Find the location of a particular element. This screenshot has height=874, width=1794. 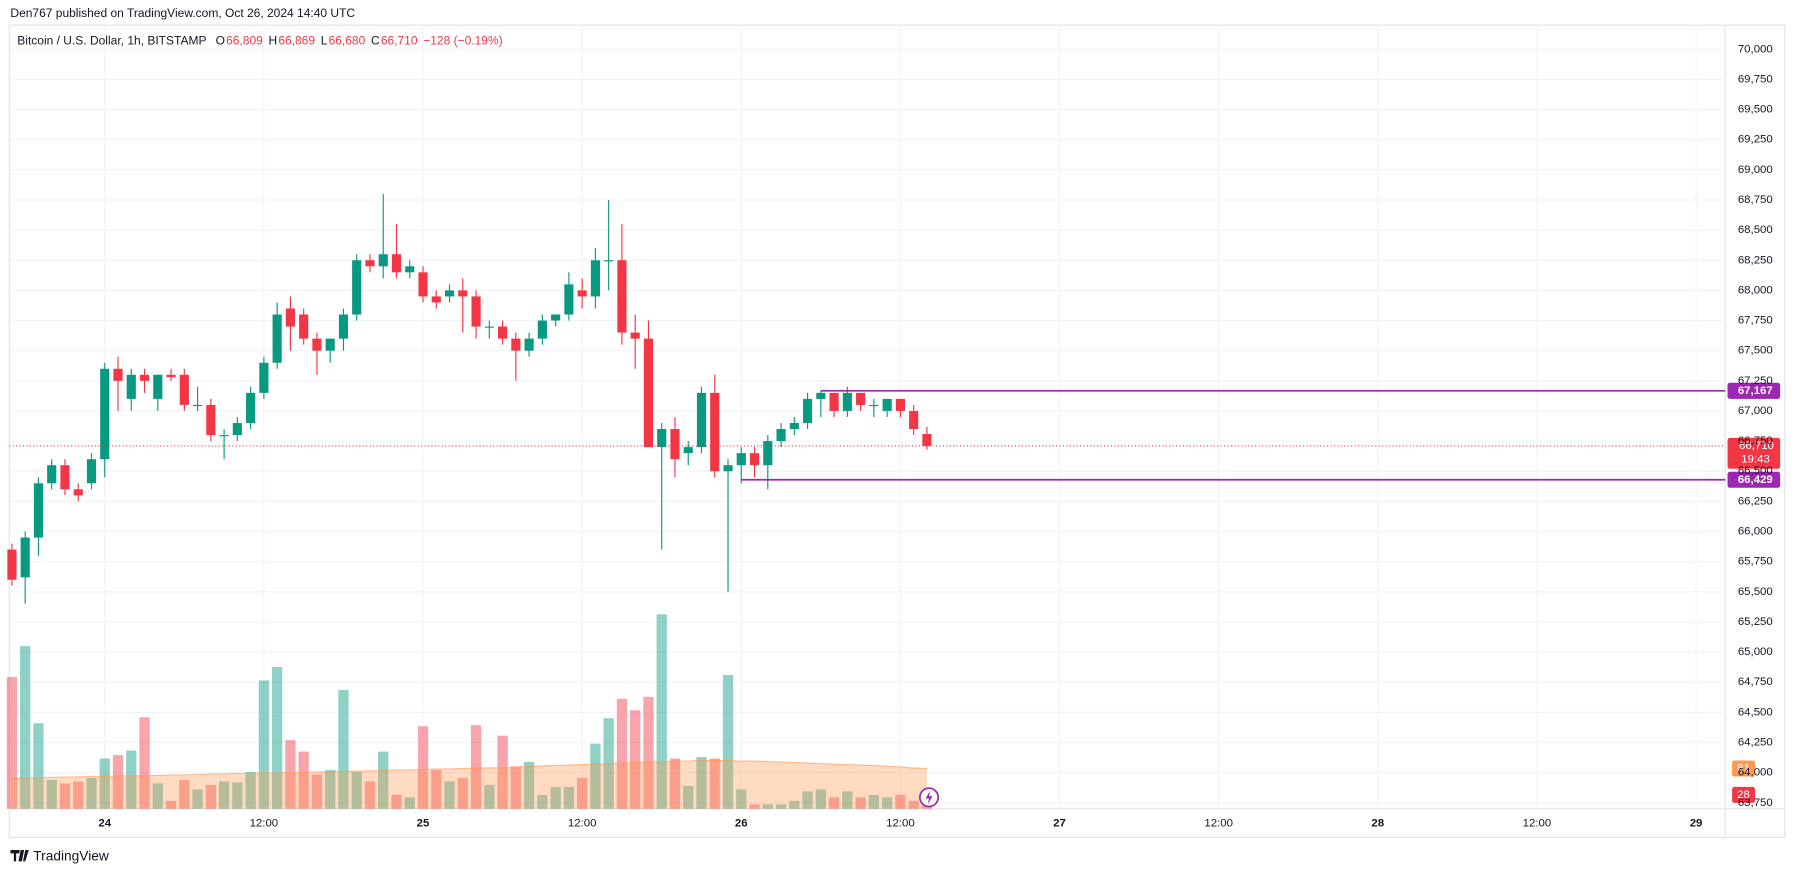

legend-key: C is located at coordinates (375, 40).